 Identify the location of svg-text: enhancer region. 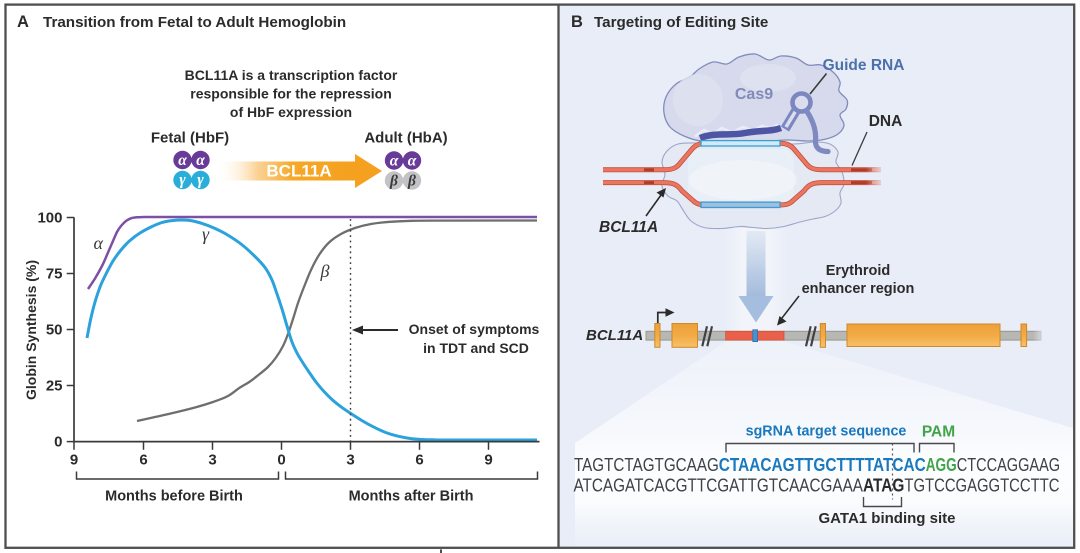
(858, 289).